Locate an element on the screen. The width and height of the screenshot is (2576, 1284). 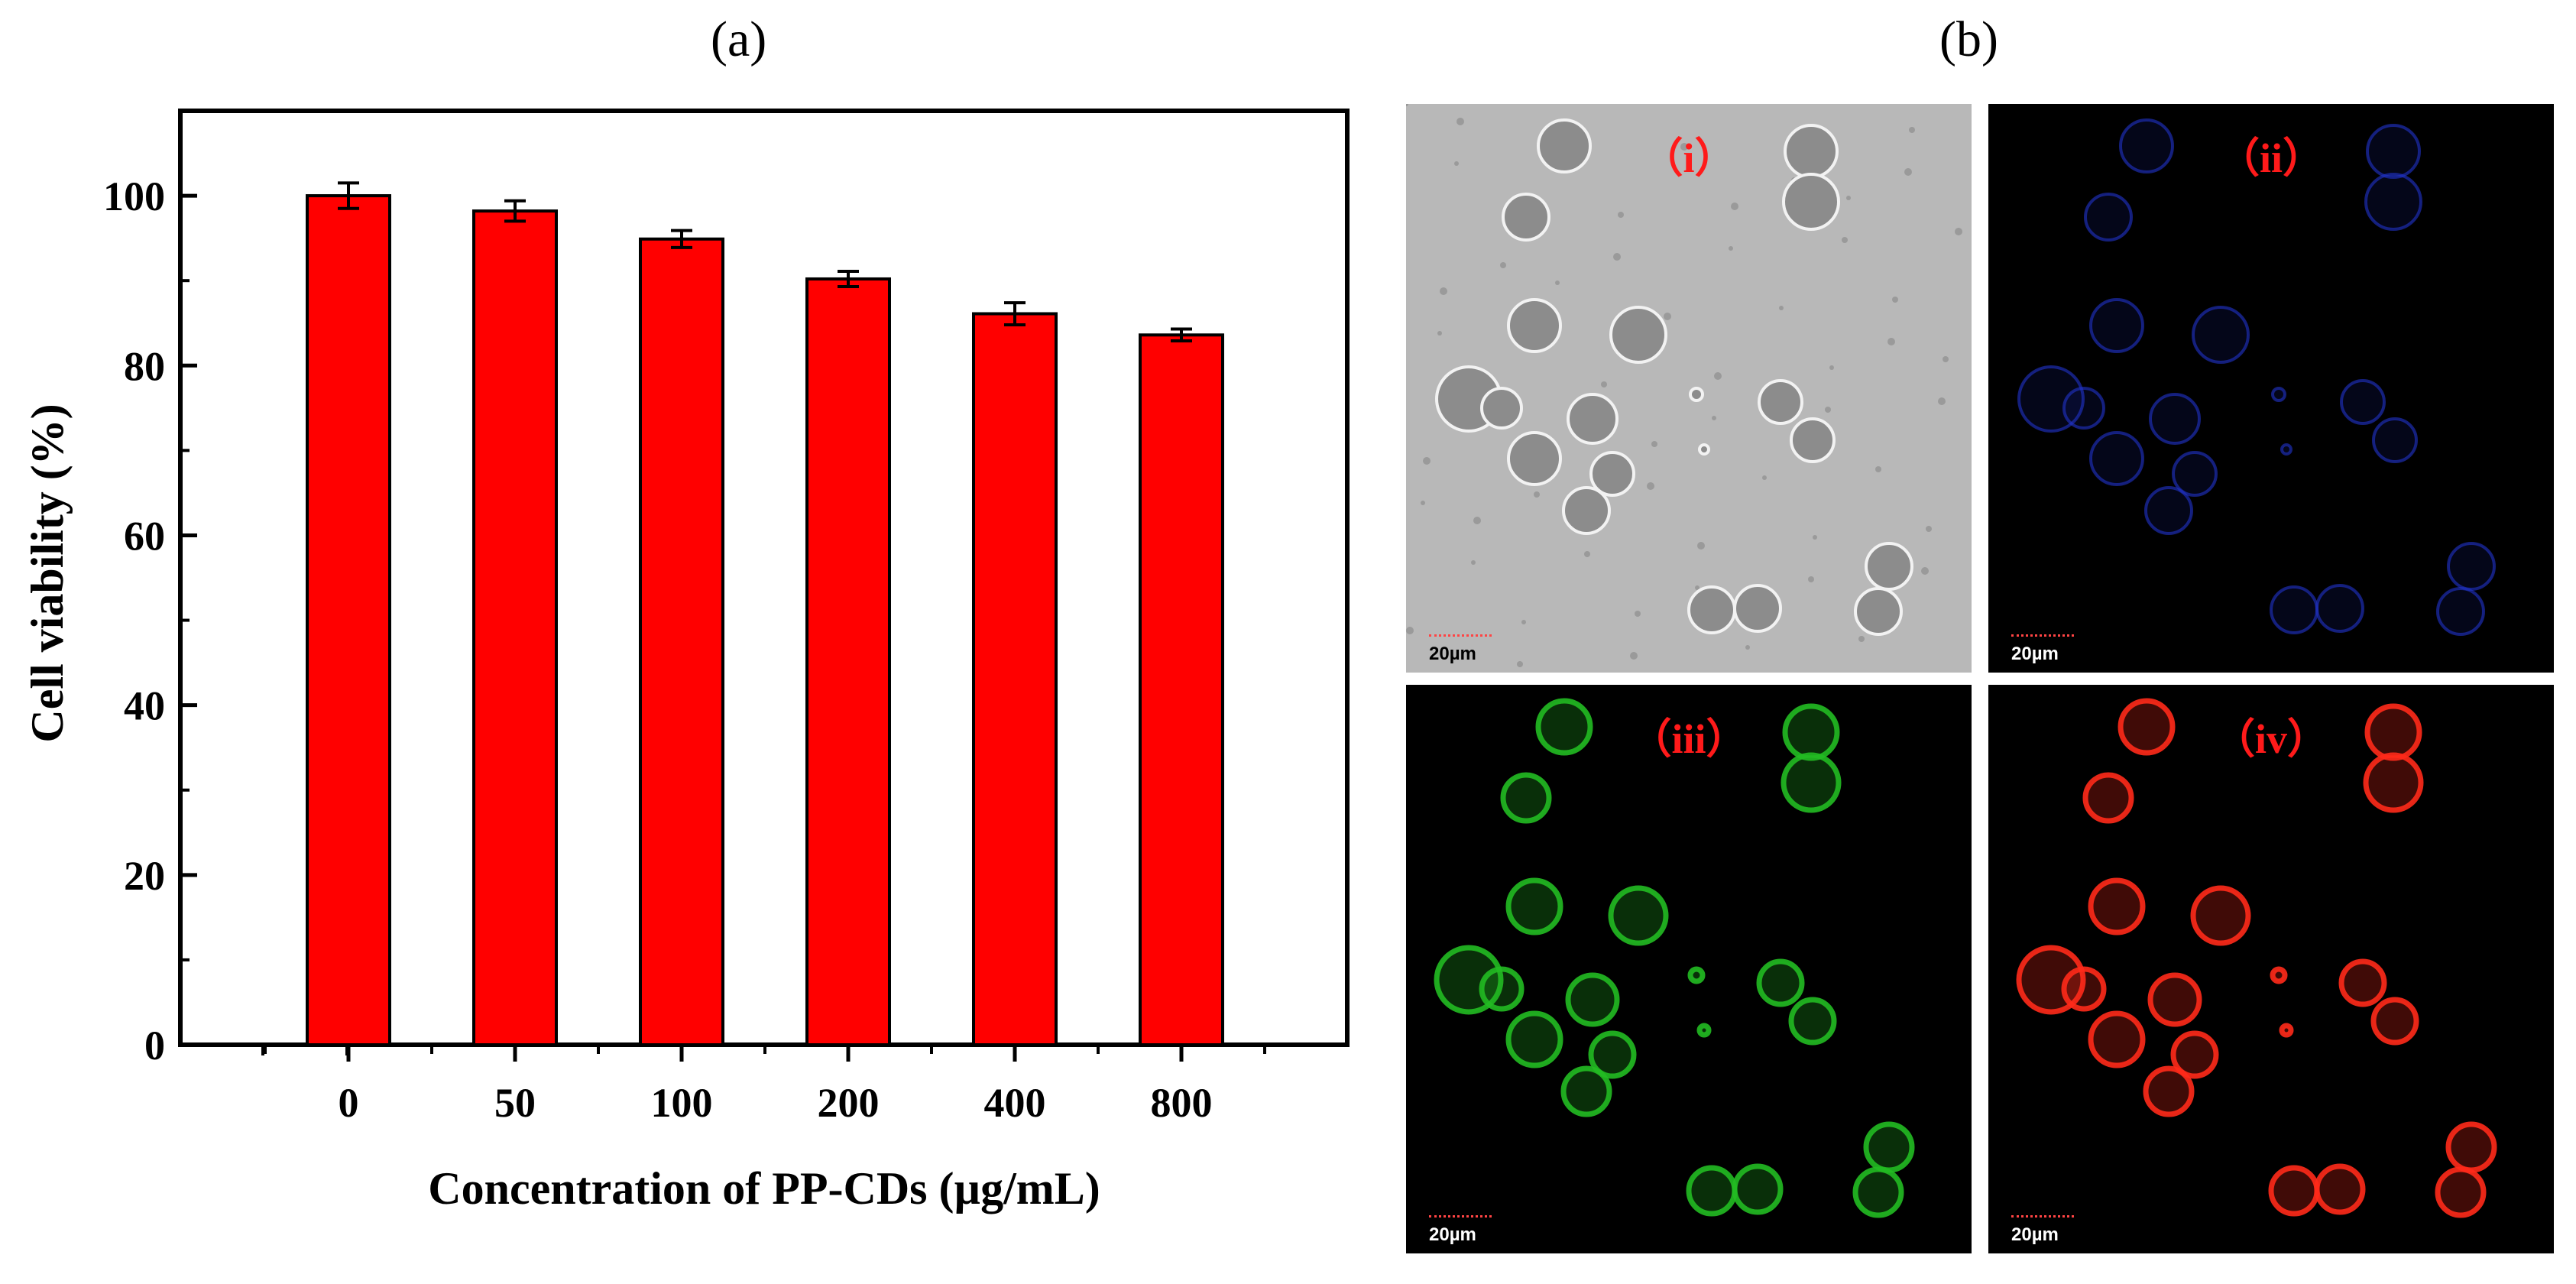
x-tick-label: 400 is located at coordinates (1015, 1103).